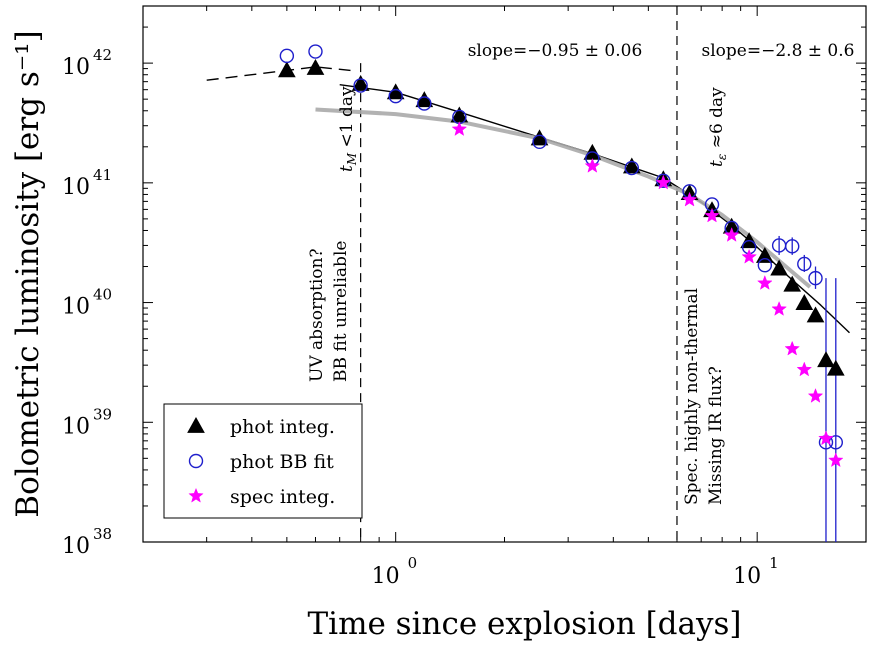 The height and width of the screenshot is (646, 872). I want to click on spec-non-thermal-note: Spec. highly non-thermal, so click(692, 396).